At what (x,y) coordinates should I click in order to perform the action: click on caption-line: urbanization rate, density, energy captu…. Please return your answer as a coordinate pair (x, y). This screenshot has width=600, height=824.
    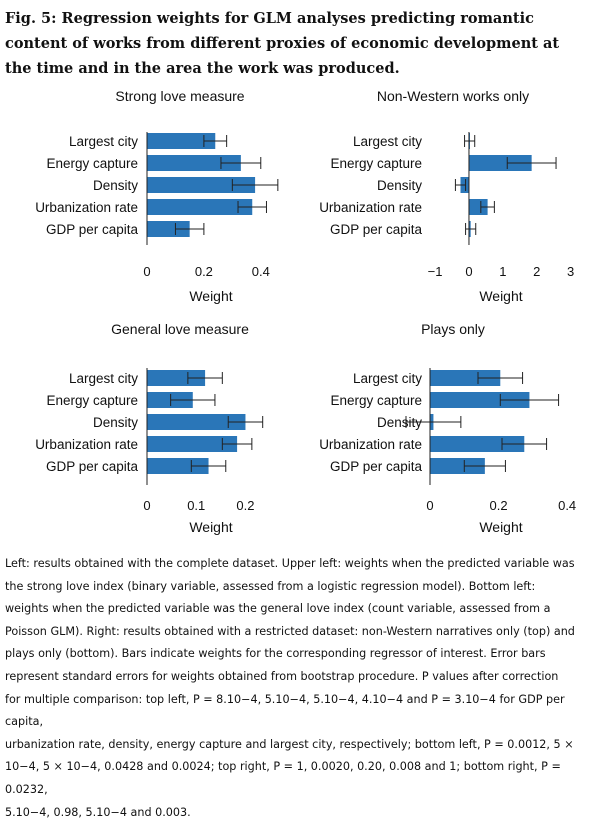
    Looking at the image, I should click on (289, 744).